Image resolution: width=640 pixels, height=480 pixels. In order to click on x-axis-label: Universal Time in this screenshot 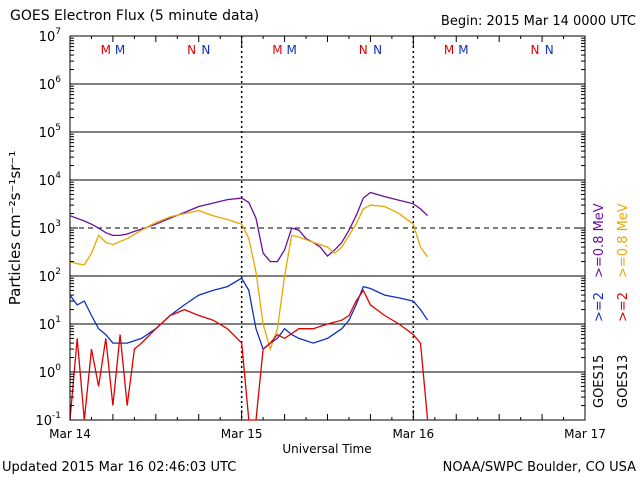, I will do `click(326, 449)`.